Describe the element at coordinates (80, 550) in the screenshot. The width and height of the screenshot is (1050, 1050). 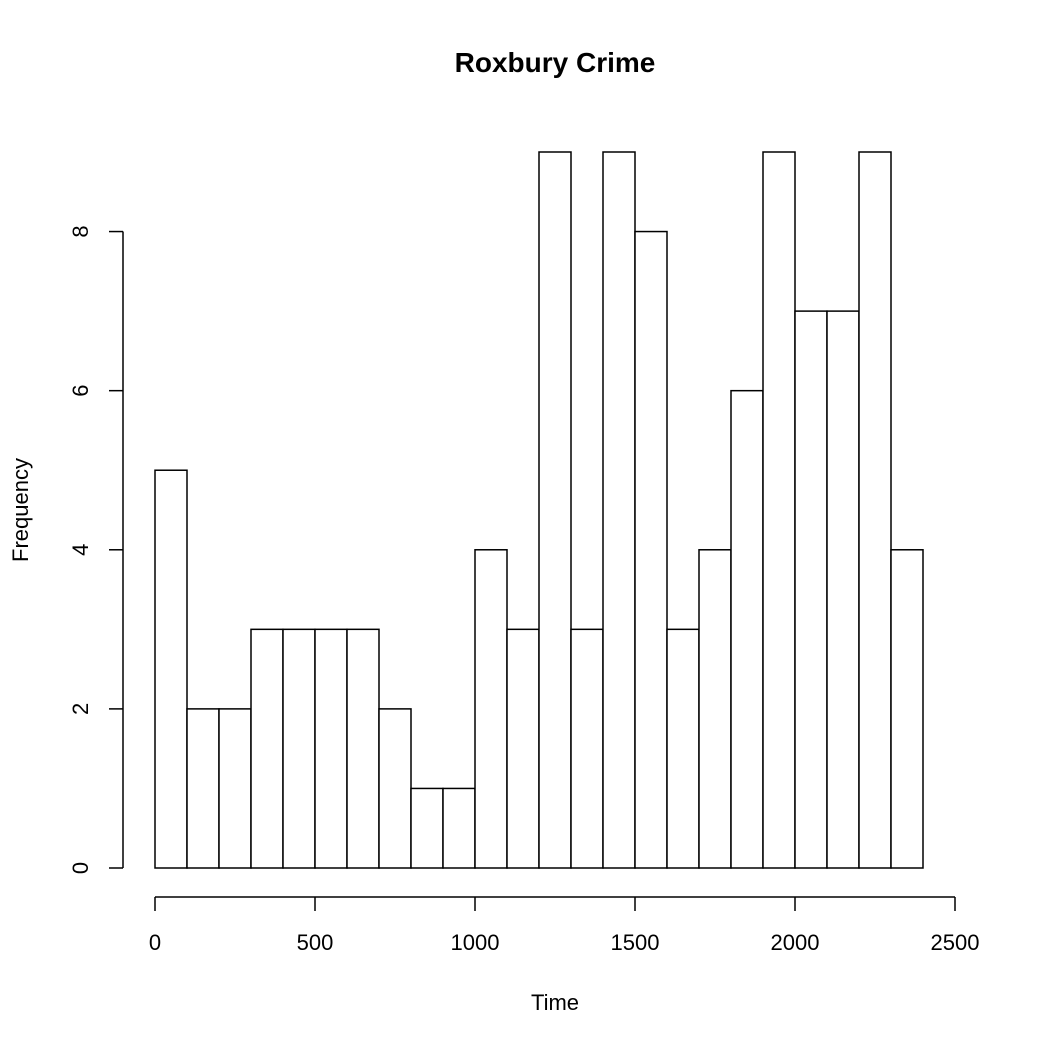
I see `y-tick-label: 4` at that location.